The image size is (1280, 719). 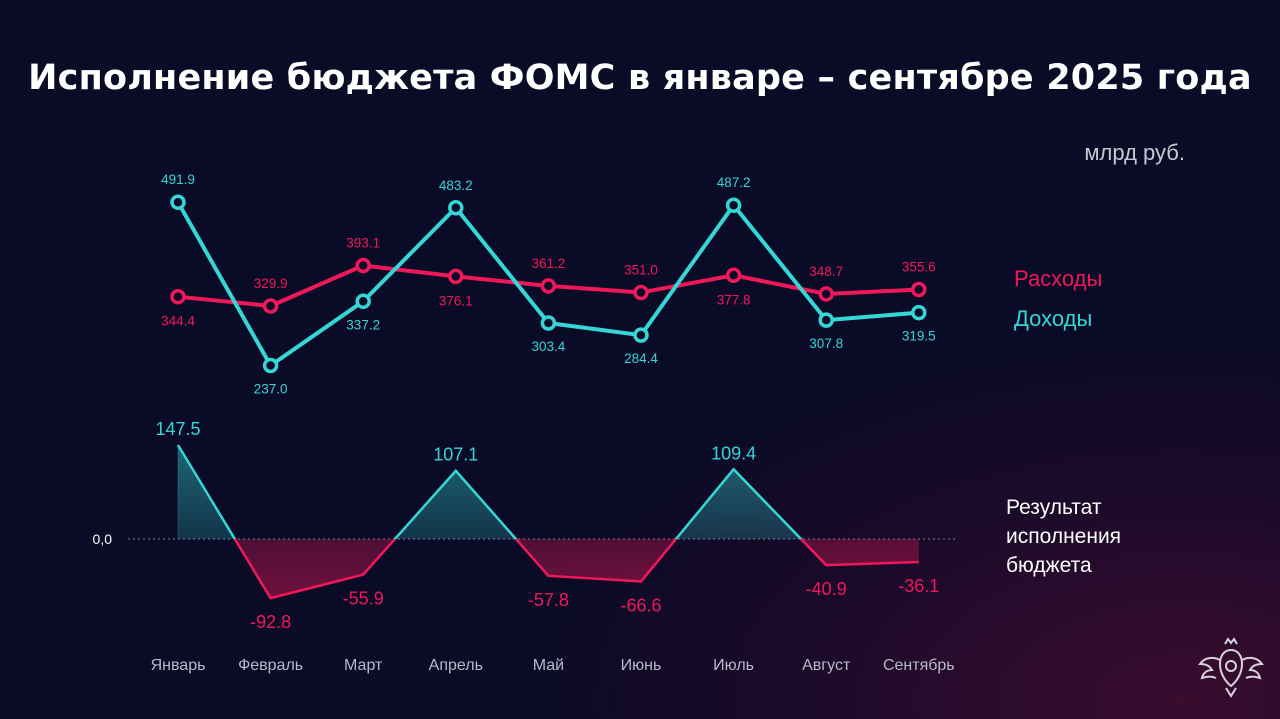 I want to click on result-area-positive, so click(x=548, y=492).